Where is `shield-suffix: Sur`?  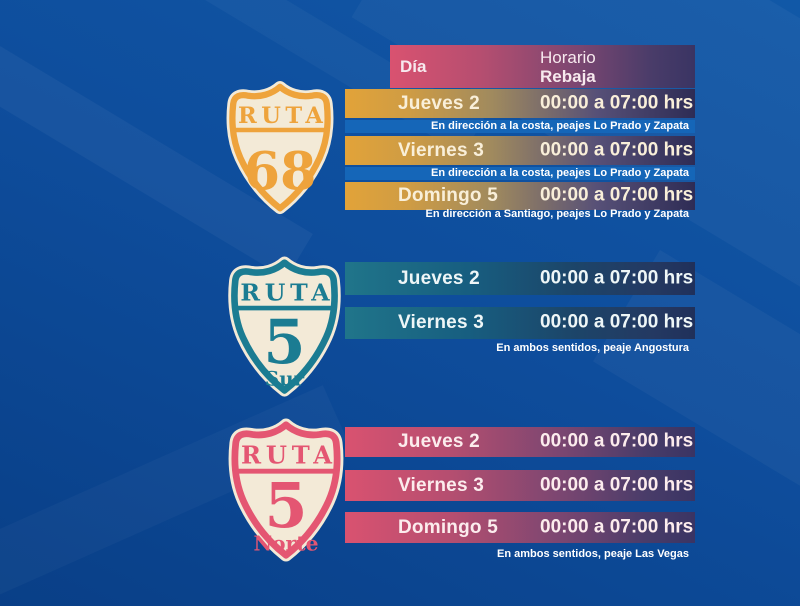 shield-suffix: Sur is located at coordinates (285, 379).